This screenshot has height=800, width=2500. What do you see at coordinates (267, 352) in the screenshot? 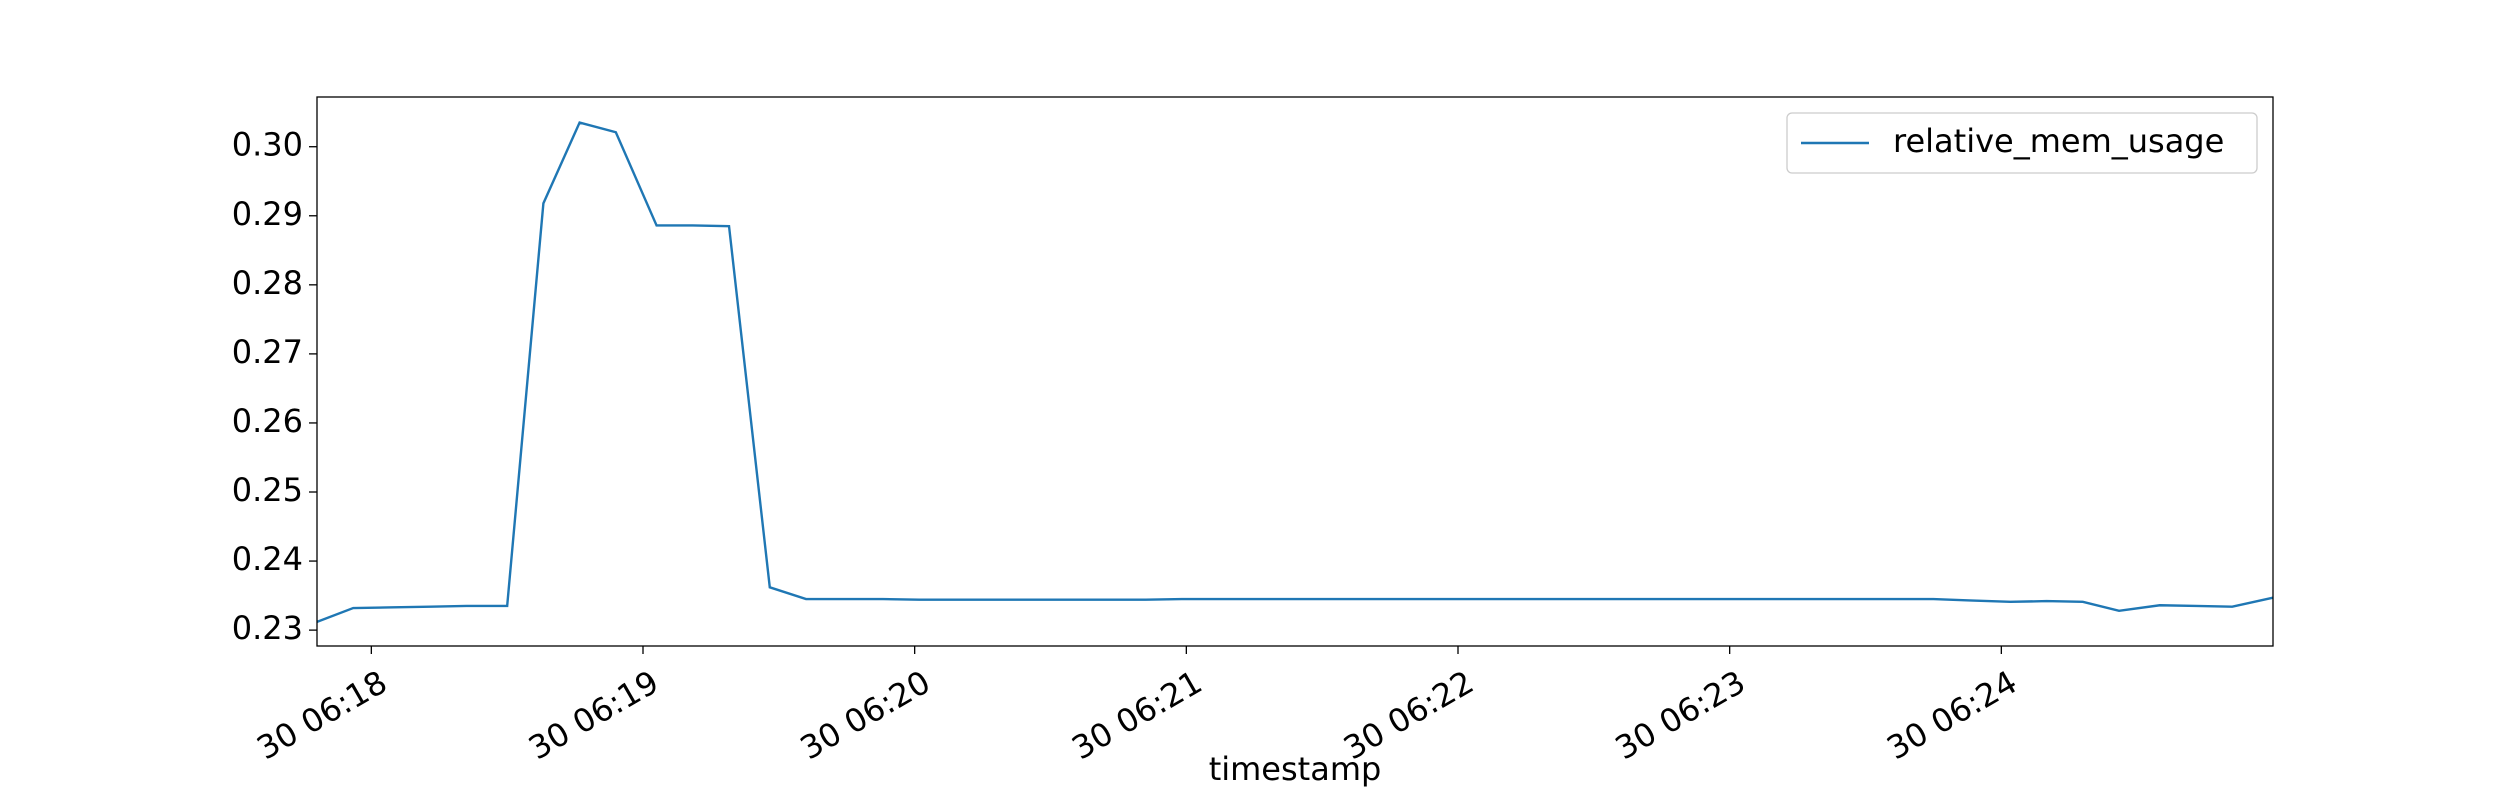
I see `y-tick-label: 0.27` at bounding box center [267, 352].